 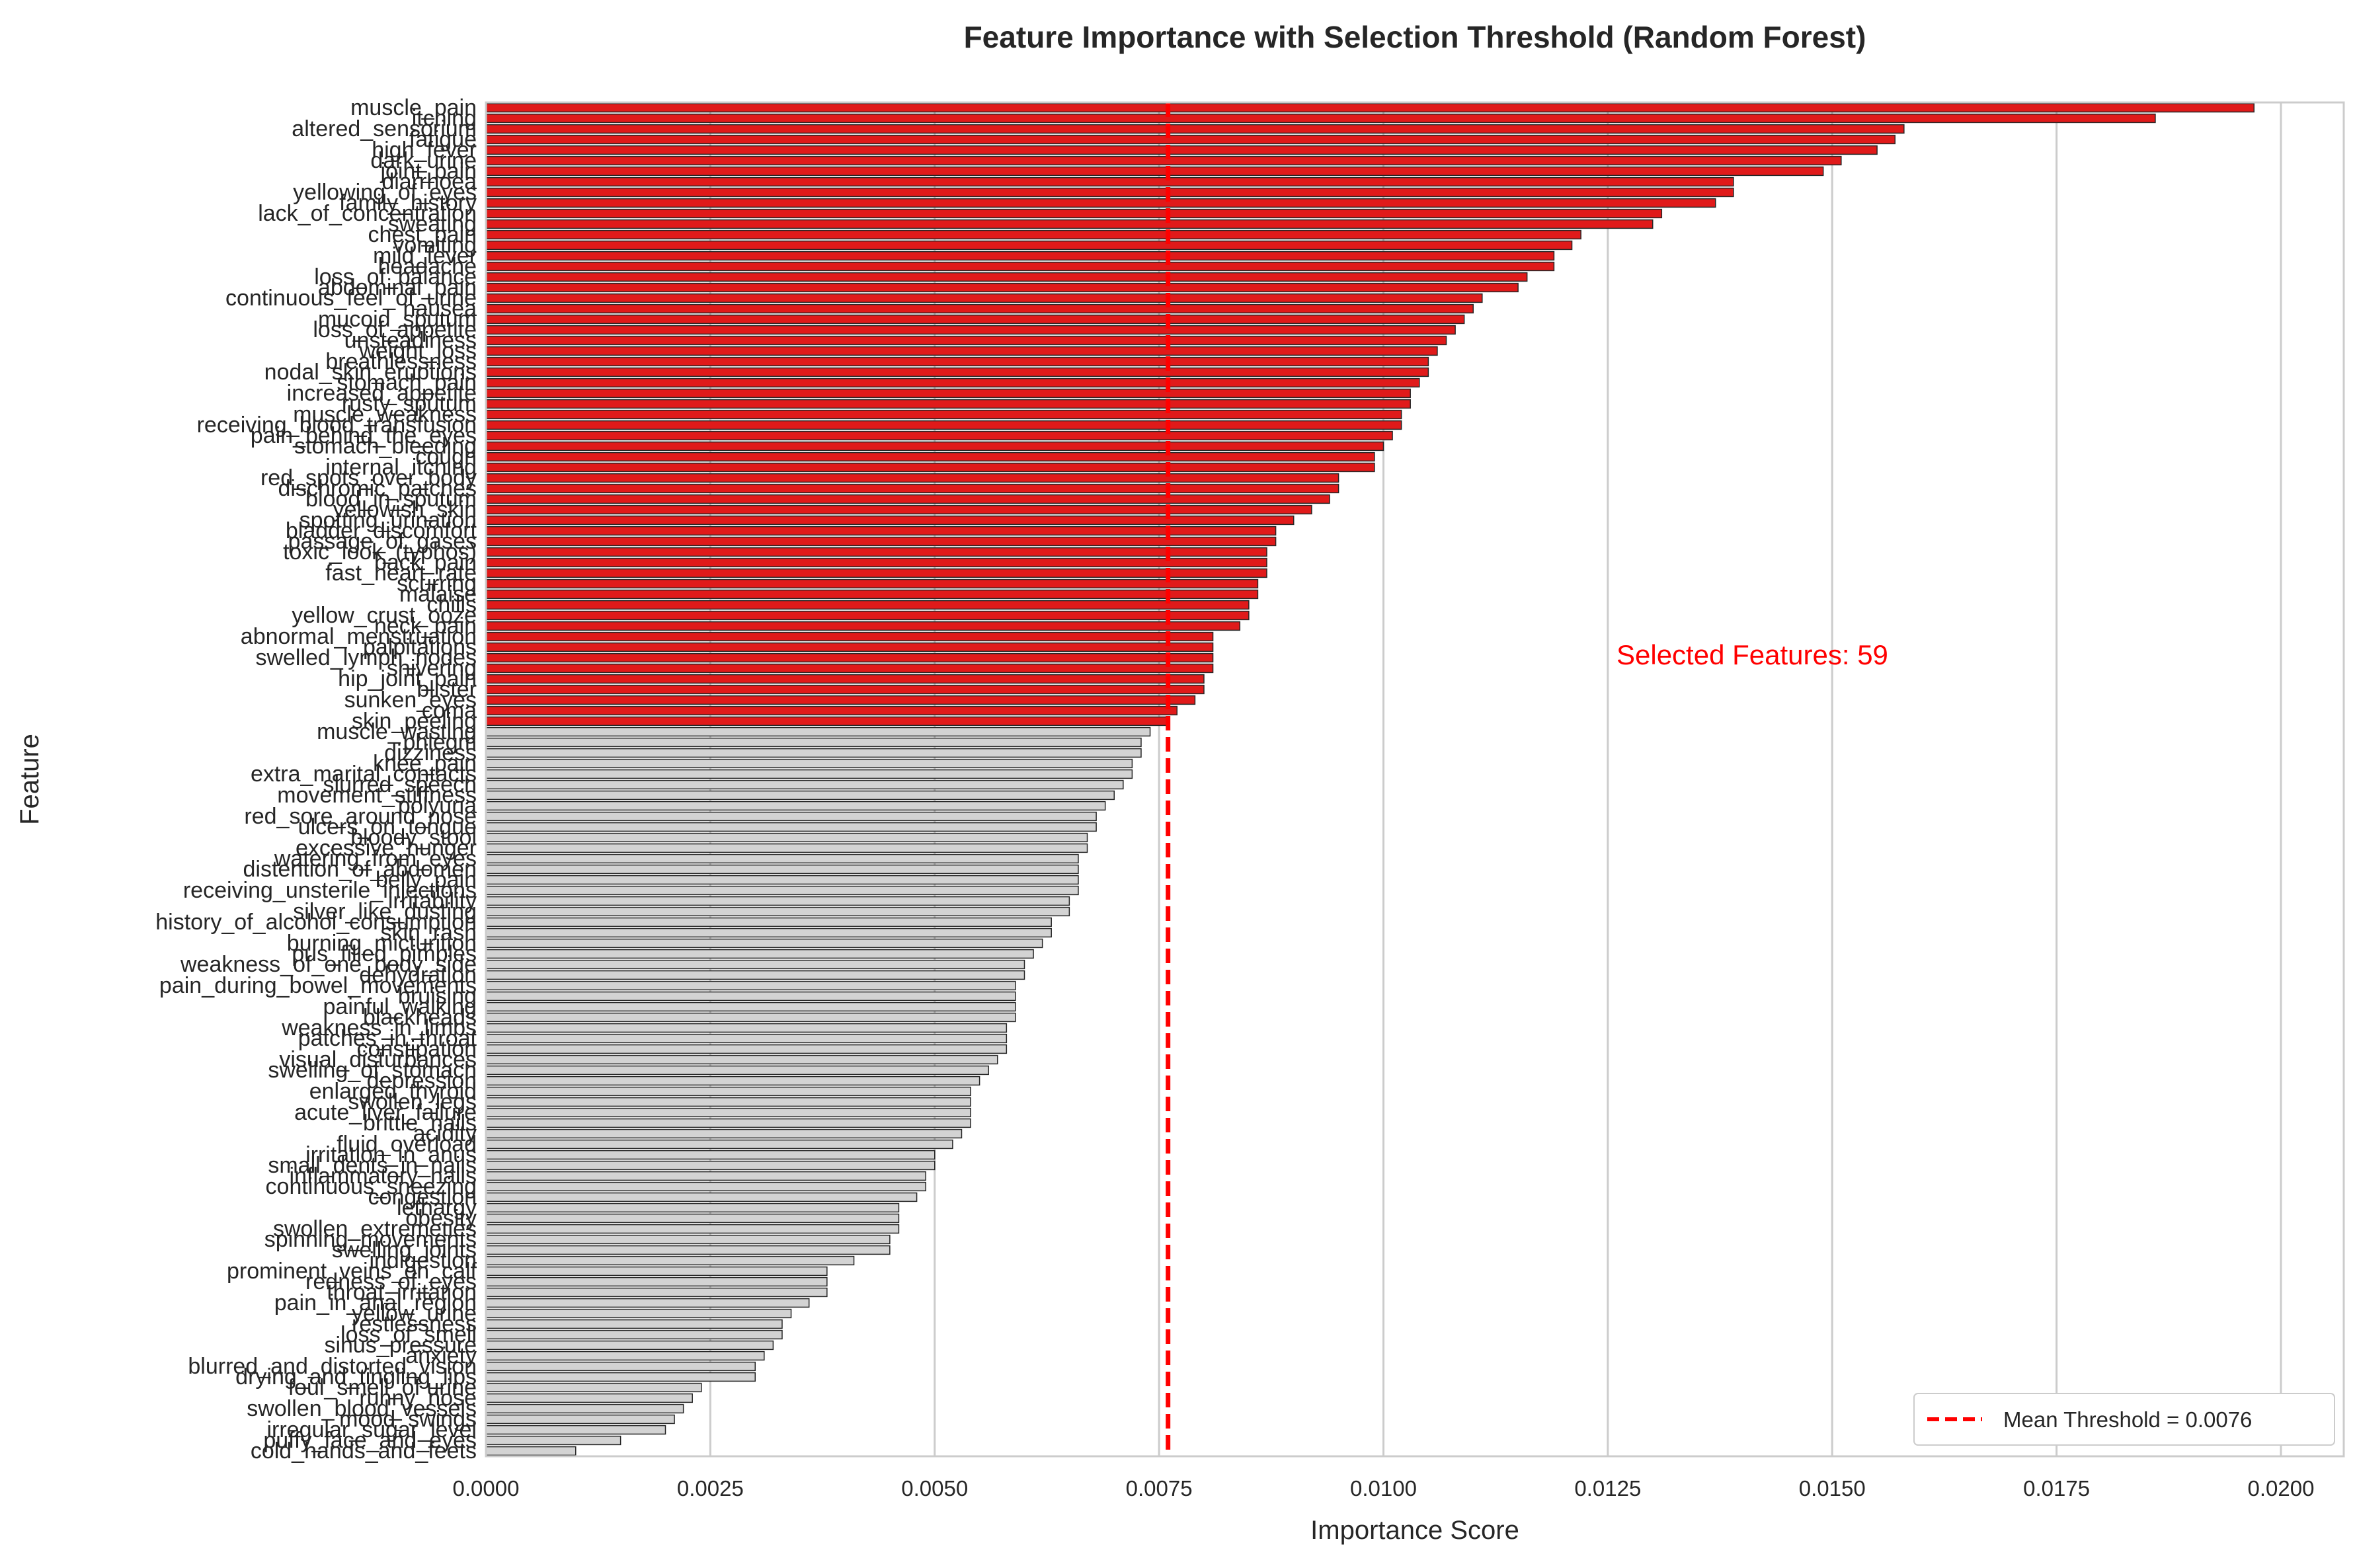 What do you see at coordinates (423, 1260) in the screenshot?
I see `y-tick-label: indigestion` at bounding box center [423, 1260].